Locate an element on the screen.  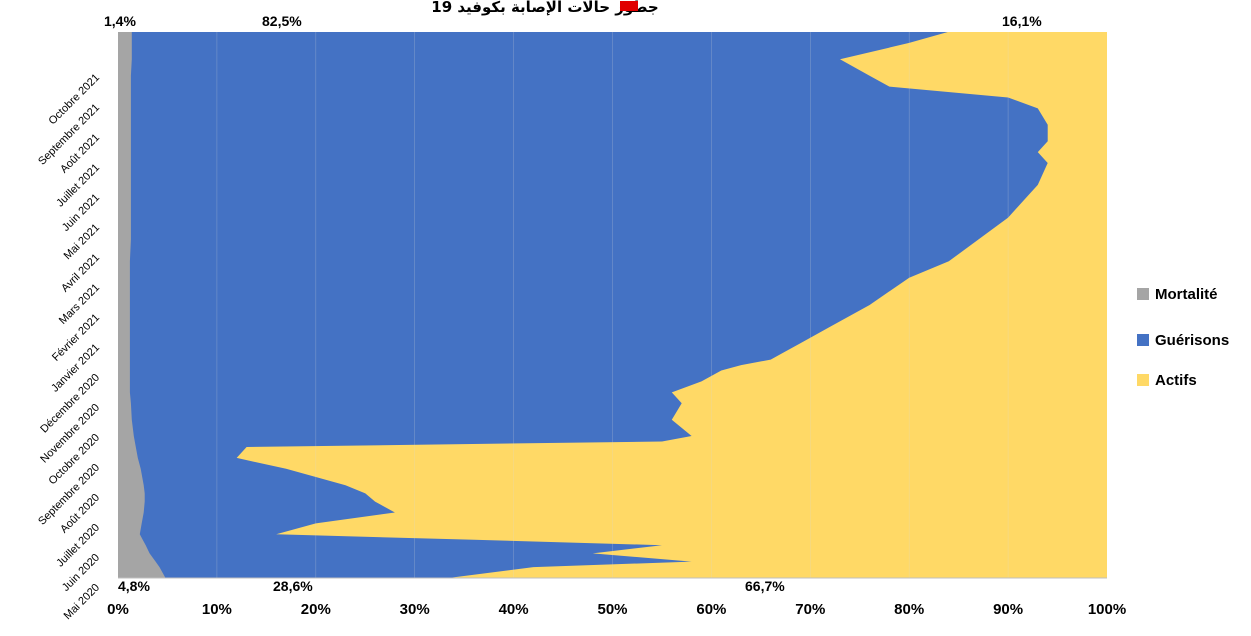
annotation-bottom-recovery: 28,6% is located at coordinates (293, 586).